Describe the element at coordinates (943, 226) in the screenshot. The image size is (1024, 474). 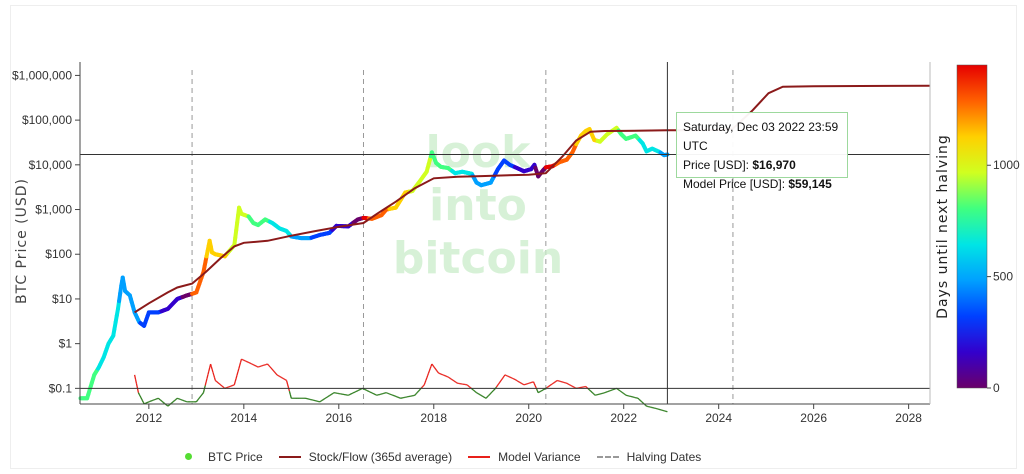
I see `colorbar-label: Days until next halving` at that location.